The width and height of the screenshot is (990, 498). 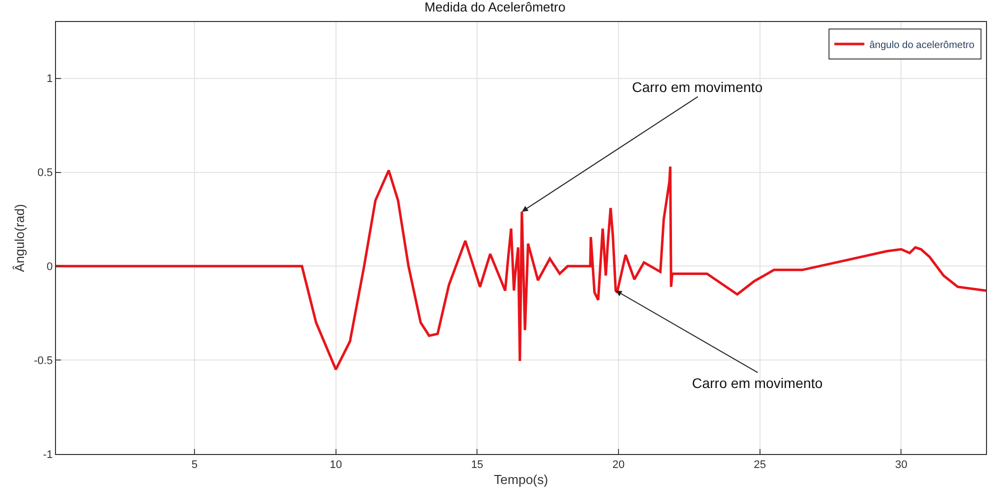 I want to click on y-tick-label: 1, so click(x=49, y=79).